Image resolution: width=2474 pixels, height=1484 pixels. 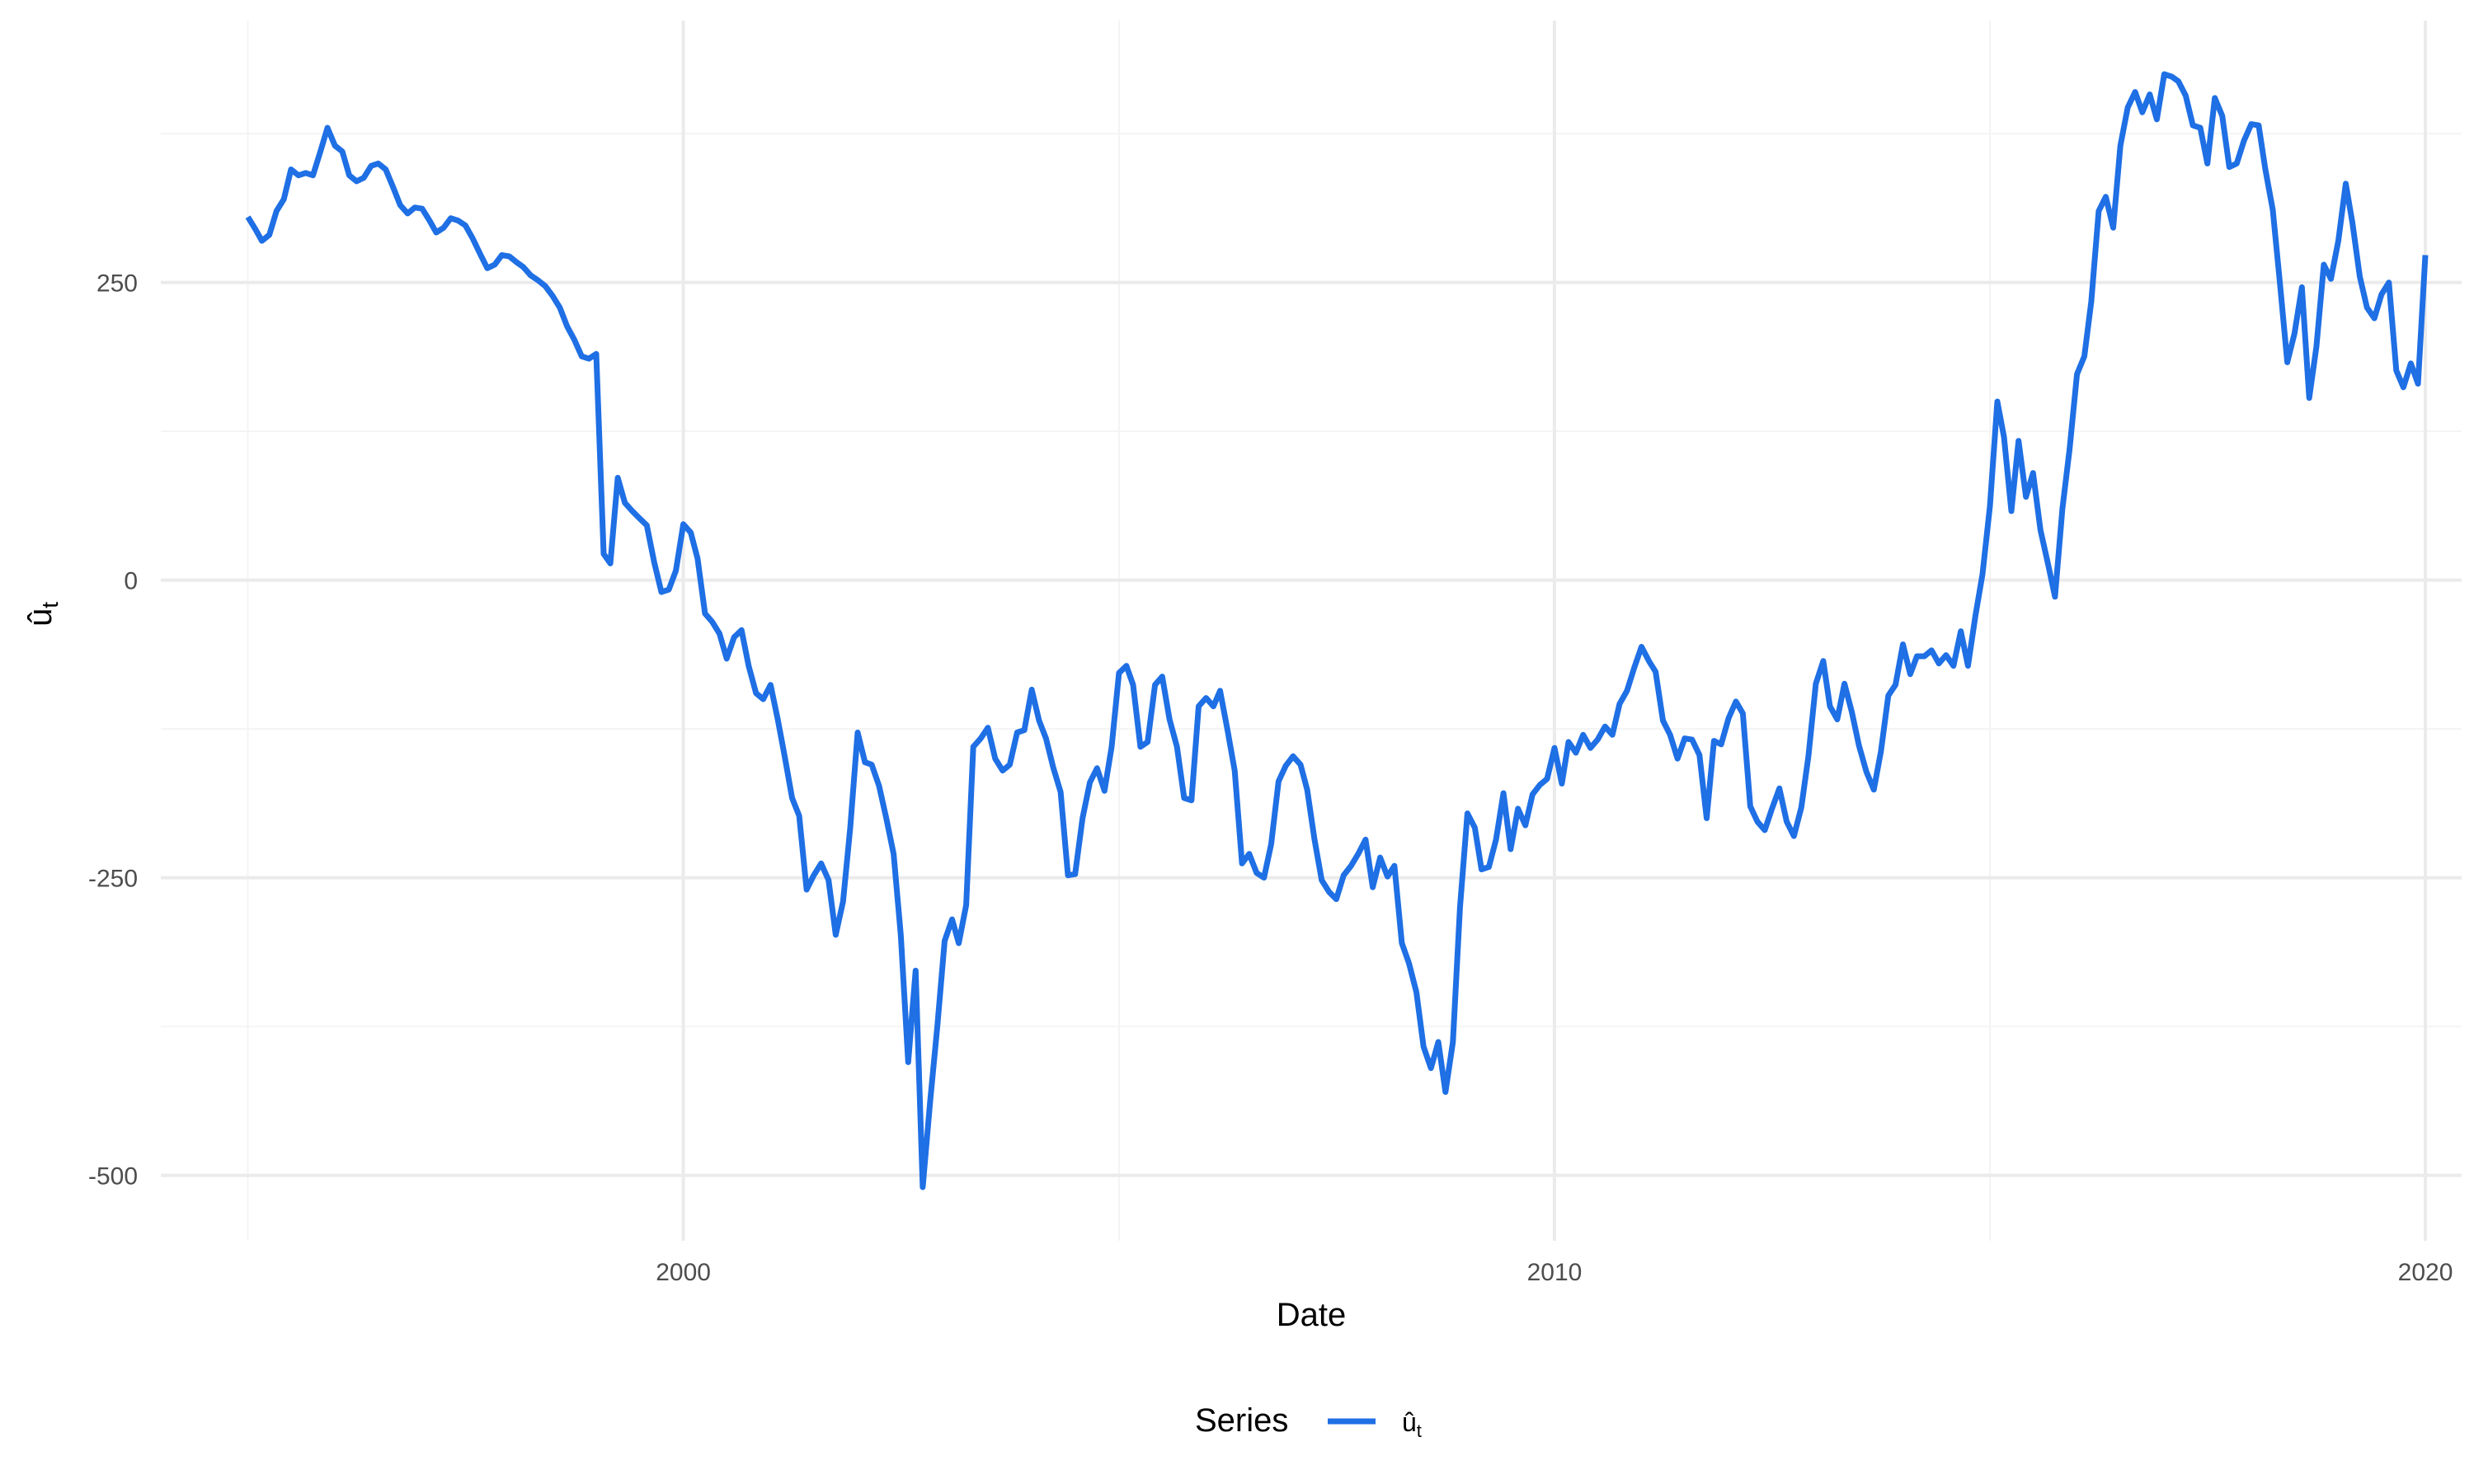 I want to click on legend: Series ût, so click(x=1308, y=1421).